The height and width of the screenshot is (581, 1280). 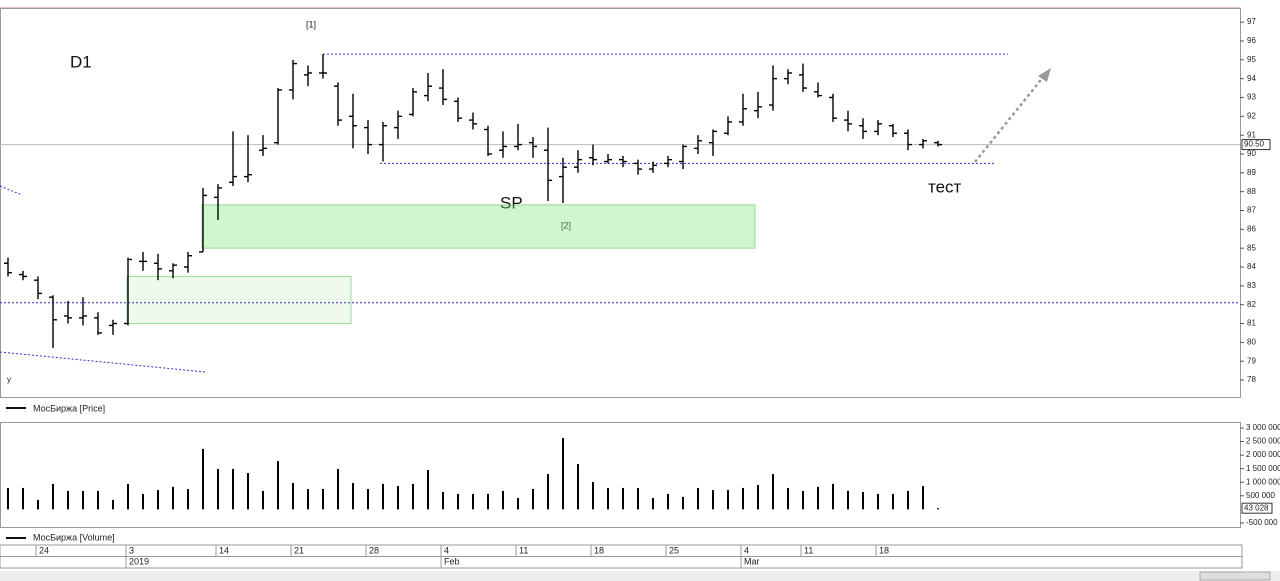 What do you see at coordinates (1263, 481) in the screenshot?
I see `y2-tick-label: 1 000 000` at bounding box center [1263, 481].